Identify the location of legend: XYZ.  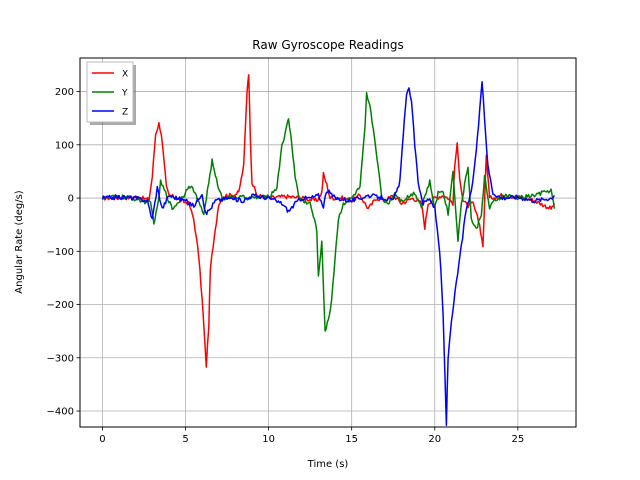
(111, 93).